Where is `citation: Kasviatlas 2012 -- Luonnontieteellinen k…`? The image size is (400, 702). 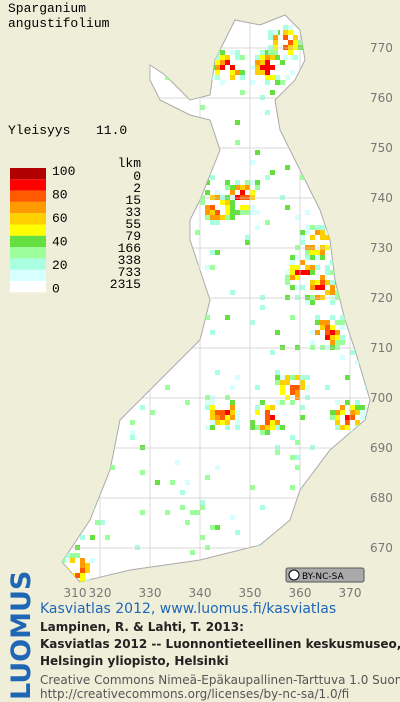 citation: Kasviatlas 2012 -- Luonnontieteellinen k… is located at coordinates (220, 644).